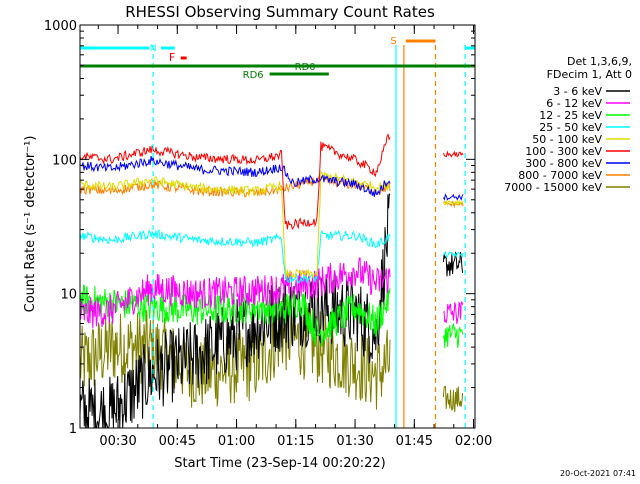 The height and width of the screenshot is (484, 640). What do you see at coordinates (30, 224) in the screenshot?
I see `y-axis-label: Count Rate (s⁻¹ detector⁻¹)` at bounding box center [30, 224].